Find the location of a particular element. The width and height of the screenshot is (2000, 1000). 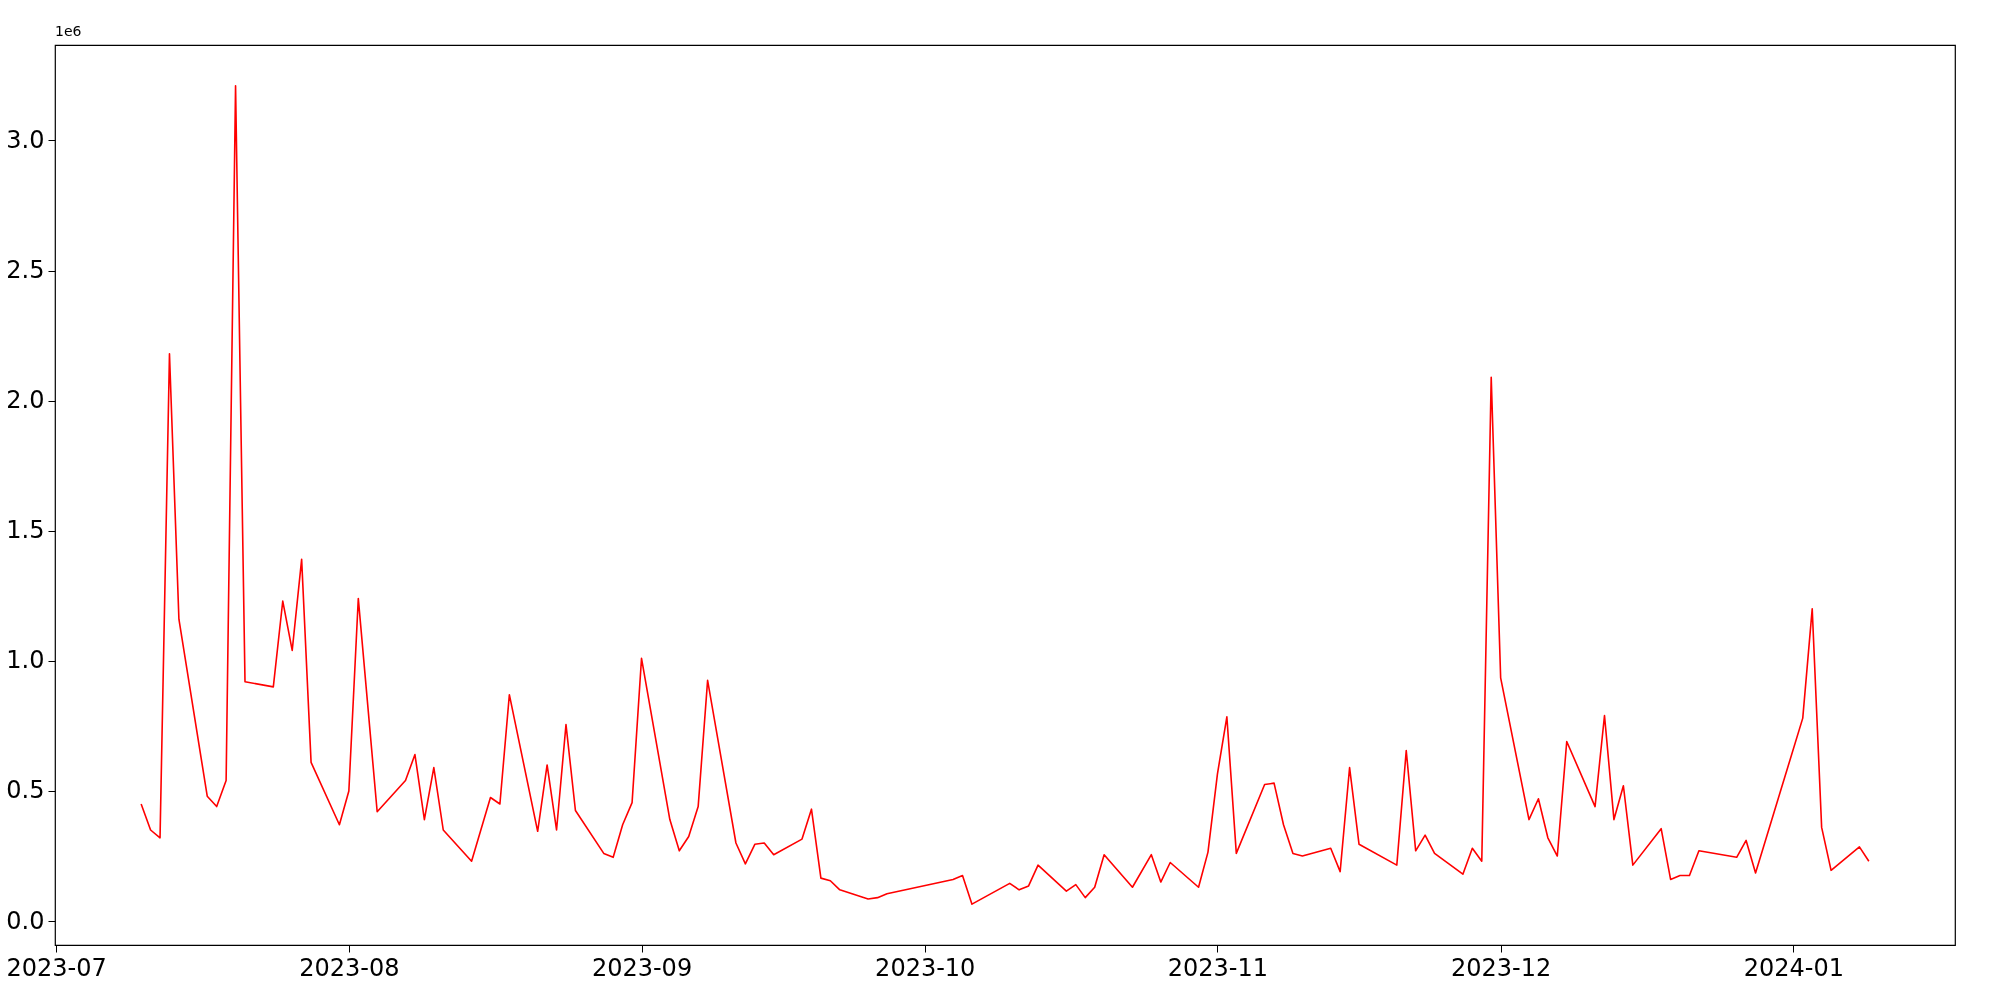

y-tick-label: 2.5 is located at coordinates (25, 270).